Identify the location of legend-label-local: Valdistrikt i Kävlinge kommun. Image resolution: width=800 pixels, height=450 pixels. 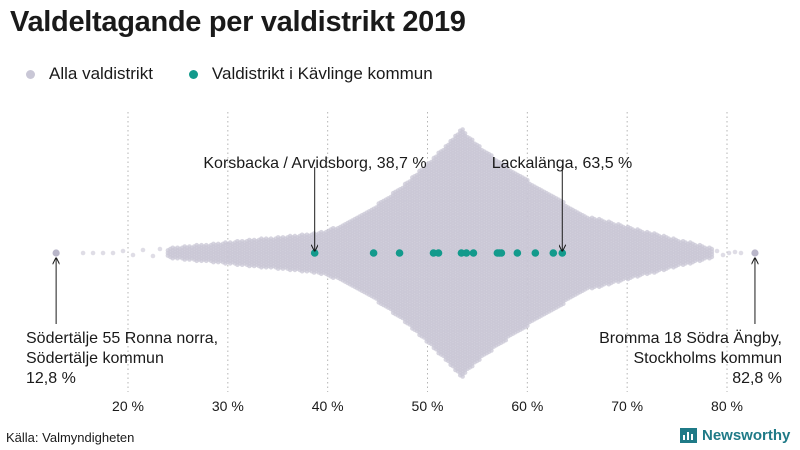
(322, 73).